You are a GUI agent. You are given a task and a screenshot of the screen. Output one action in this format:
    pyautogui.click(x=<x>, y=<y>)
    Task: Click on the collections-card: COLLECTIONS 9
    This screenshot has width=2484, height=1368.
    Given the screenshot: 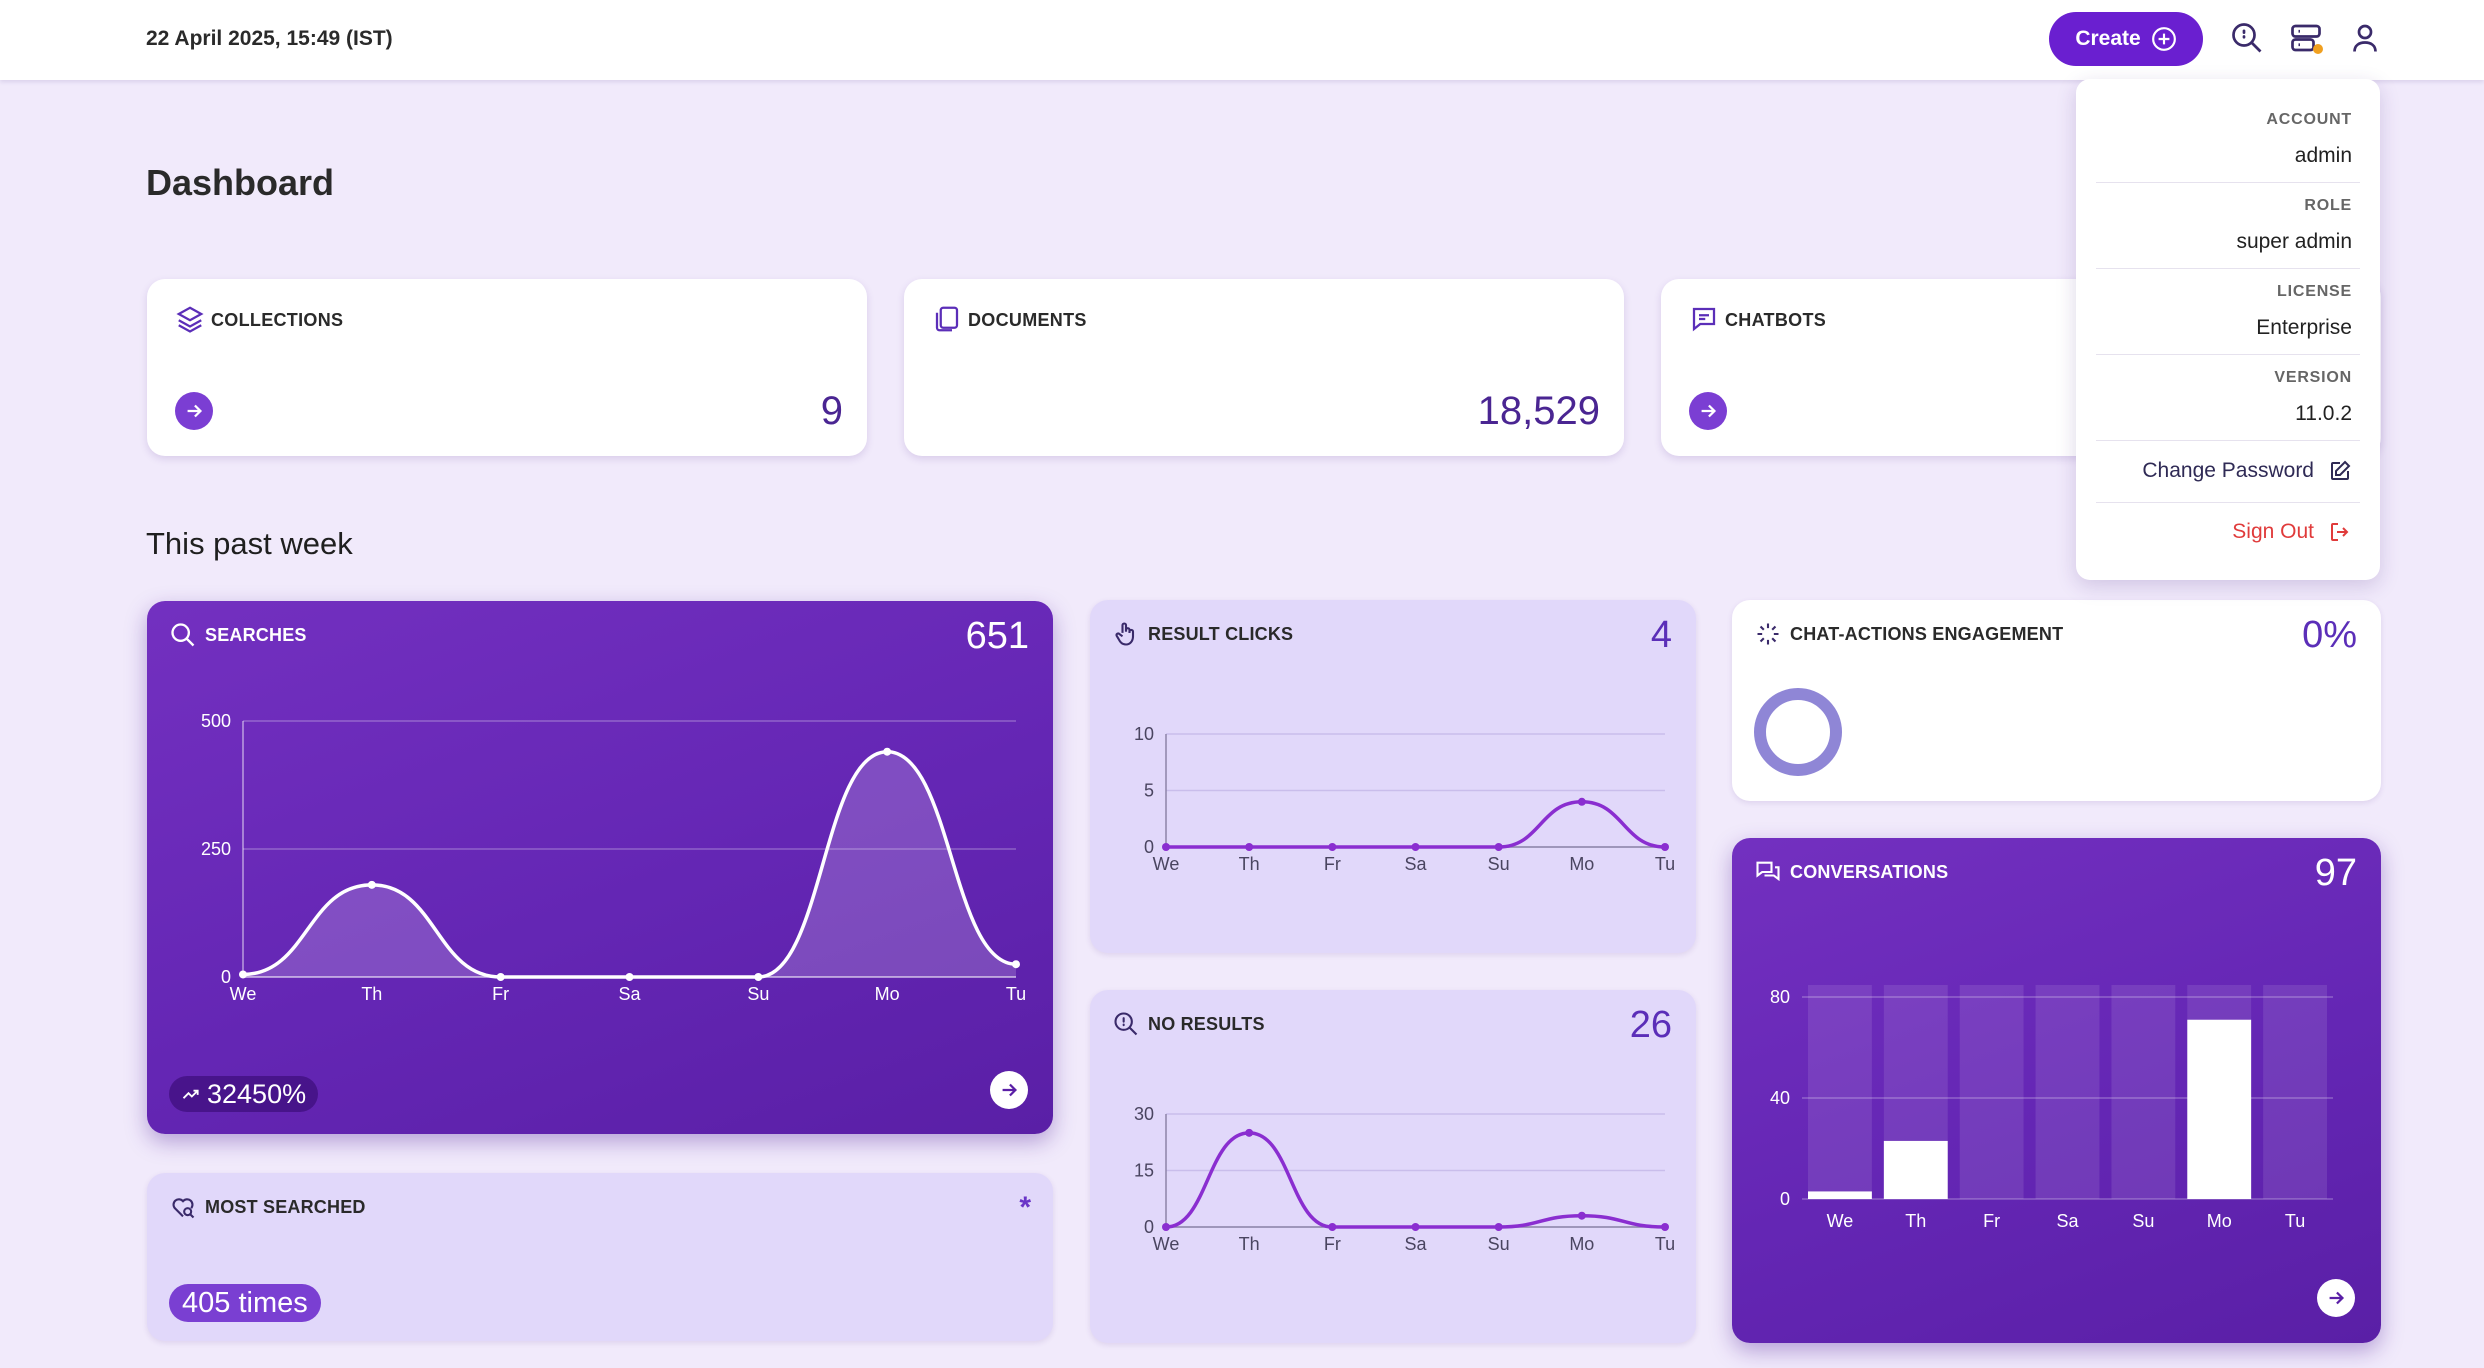 What is the action you would take?
    pyautogui.click(x=507, y=367)
    